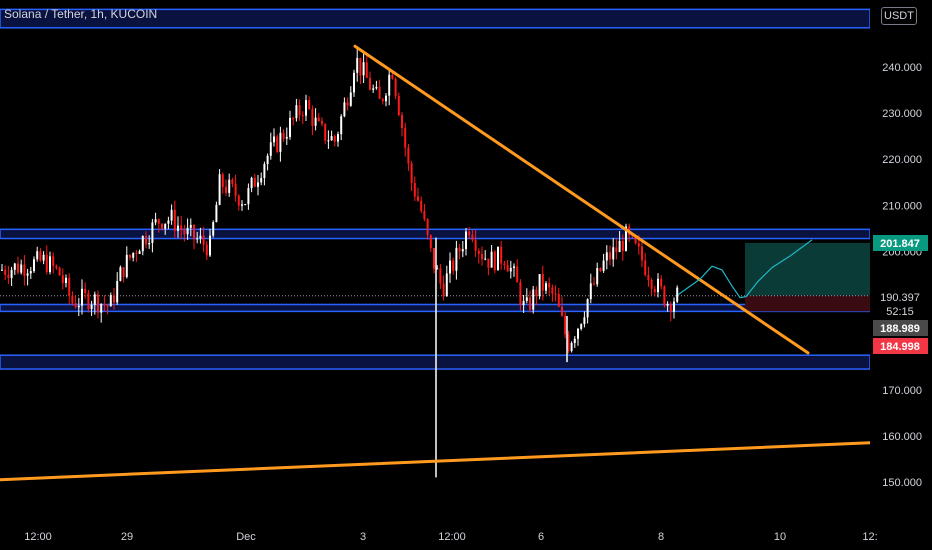  Describe the element at coordinates (899, 16) in the screenshot. I see `currency-button: USDT` at that location.